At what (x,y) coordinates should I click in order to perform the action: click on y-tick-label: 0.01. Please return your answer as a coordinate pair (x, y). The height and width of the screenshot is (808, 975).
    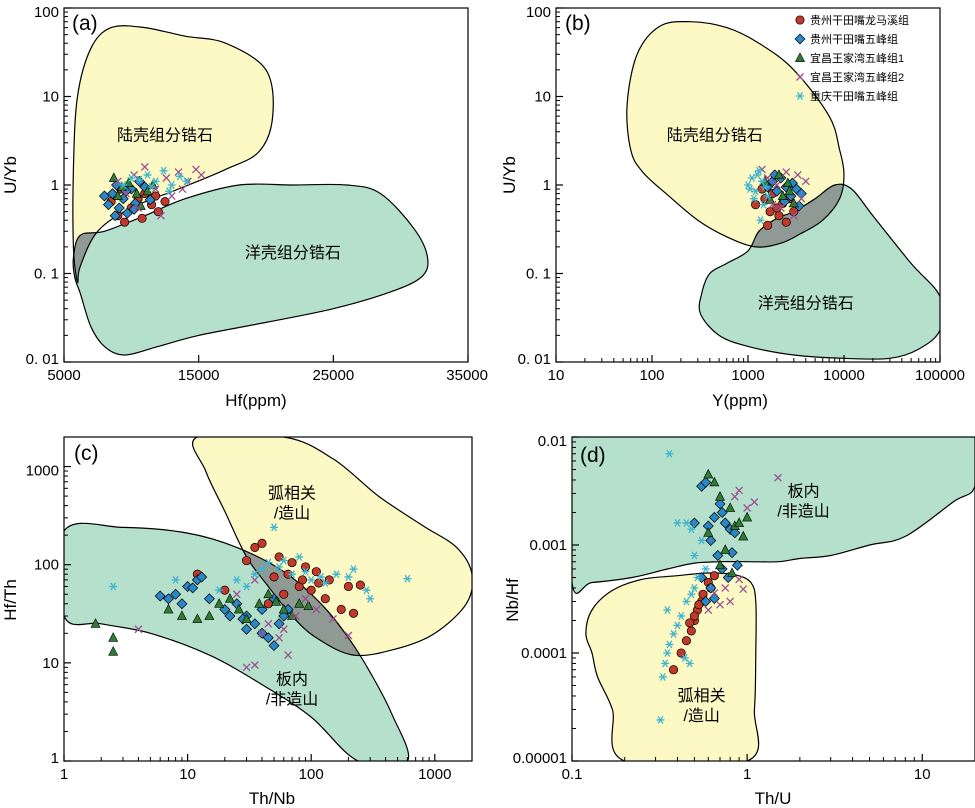
    Looking at the image, I should click on (552, 441).